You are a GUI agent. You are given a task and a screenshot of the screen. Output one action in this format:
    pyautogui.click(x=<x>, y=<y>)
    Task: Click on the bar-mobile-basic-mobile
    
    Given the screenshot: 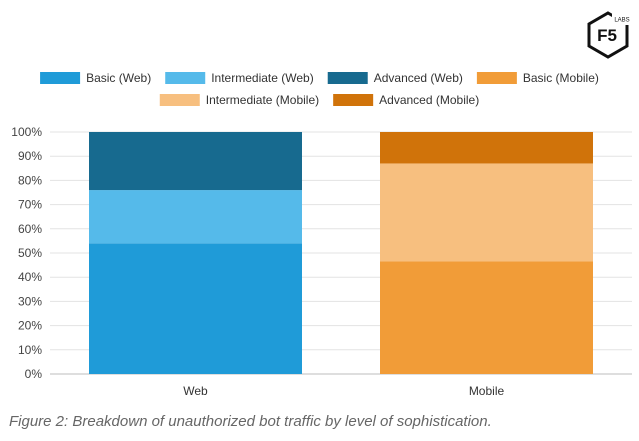 What is the action you would take?
    pyautogui.click(x=486, y=317)
    